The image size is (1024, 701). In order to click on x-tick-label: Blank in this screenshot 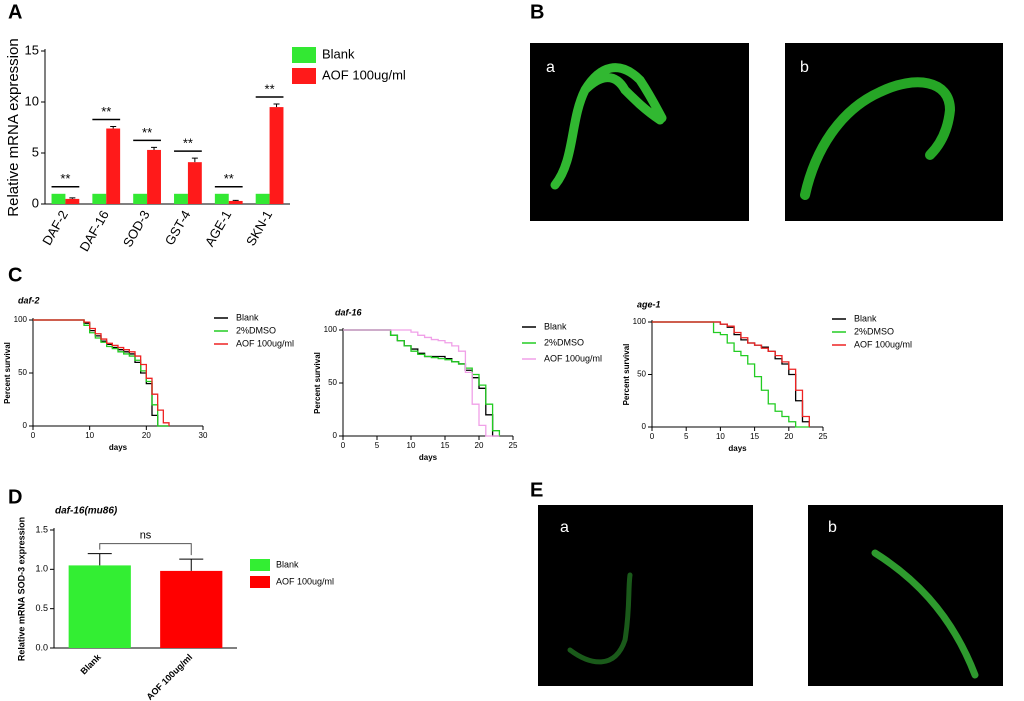, I will do `click(90, 663)`.